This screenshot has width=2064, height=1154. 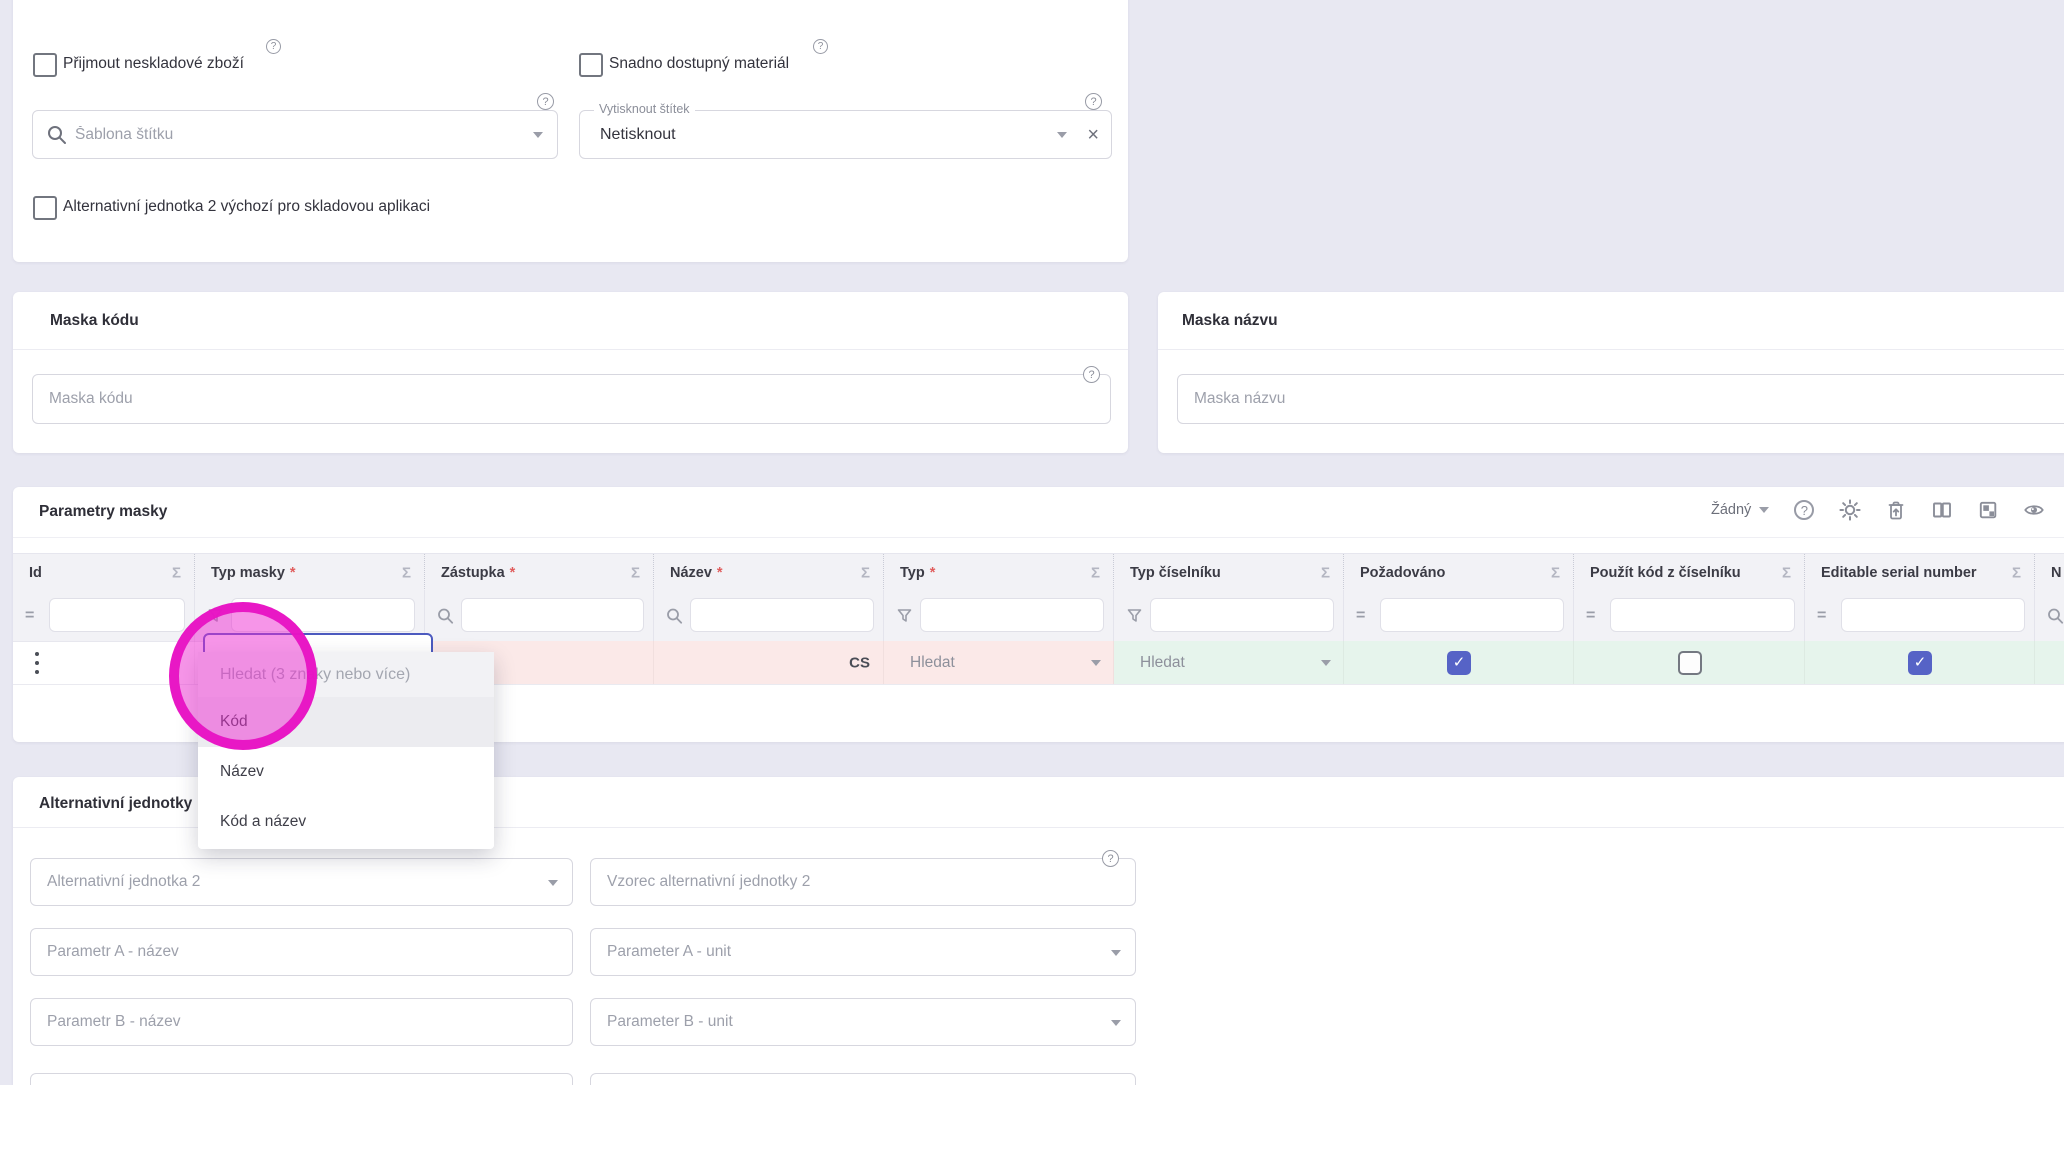 What do you see at coordinates (1896, 510) in the screenshot?
I see `trash-restore-icon` at bounding box center [1896, 510].